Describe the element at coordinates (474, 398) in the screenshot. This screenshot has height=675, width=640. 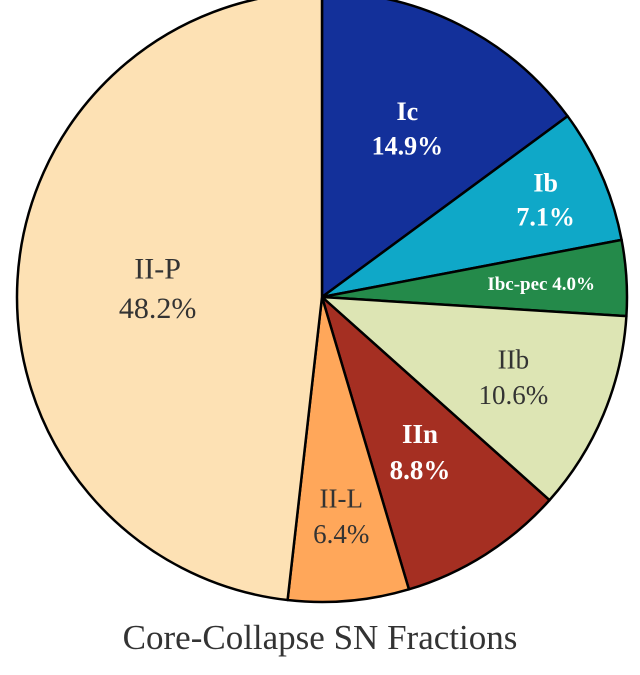
I see `pie-slice-iib` at that location.